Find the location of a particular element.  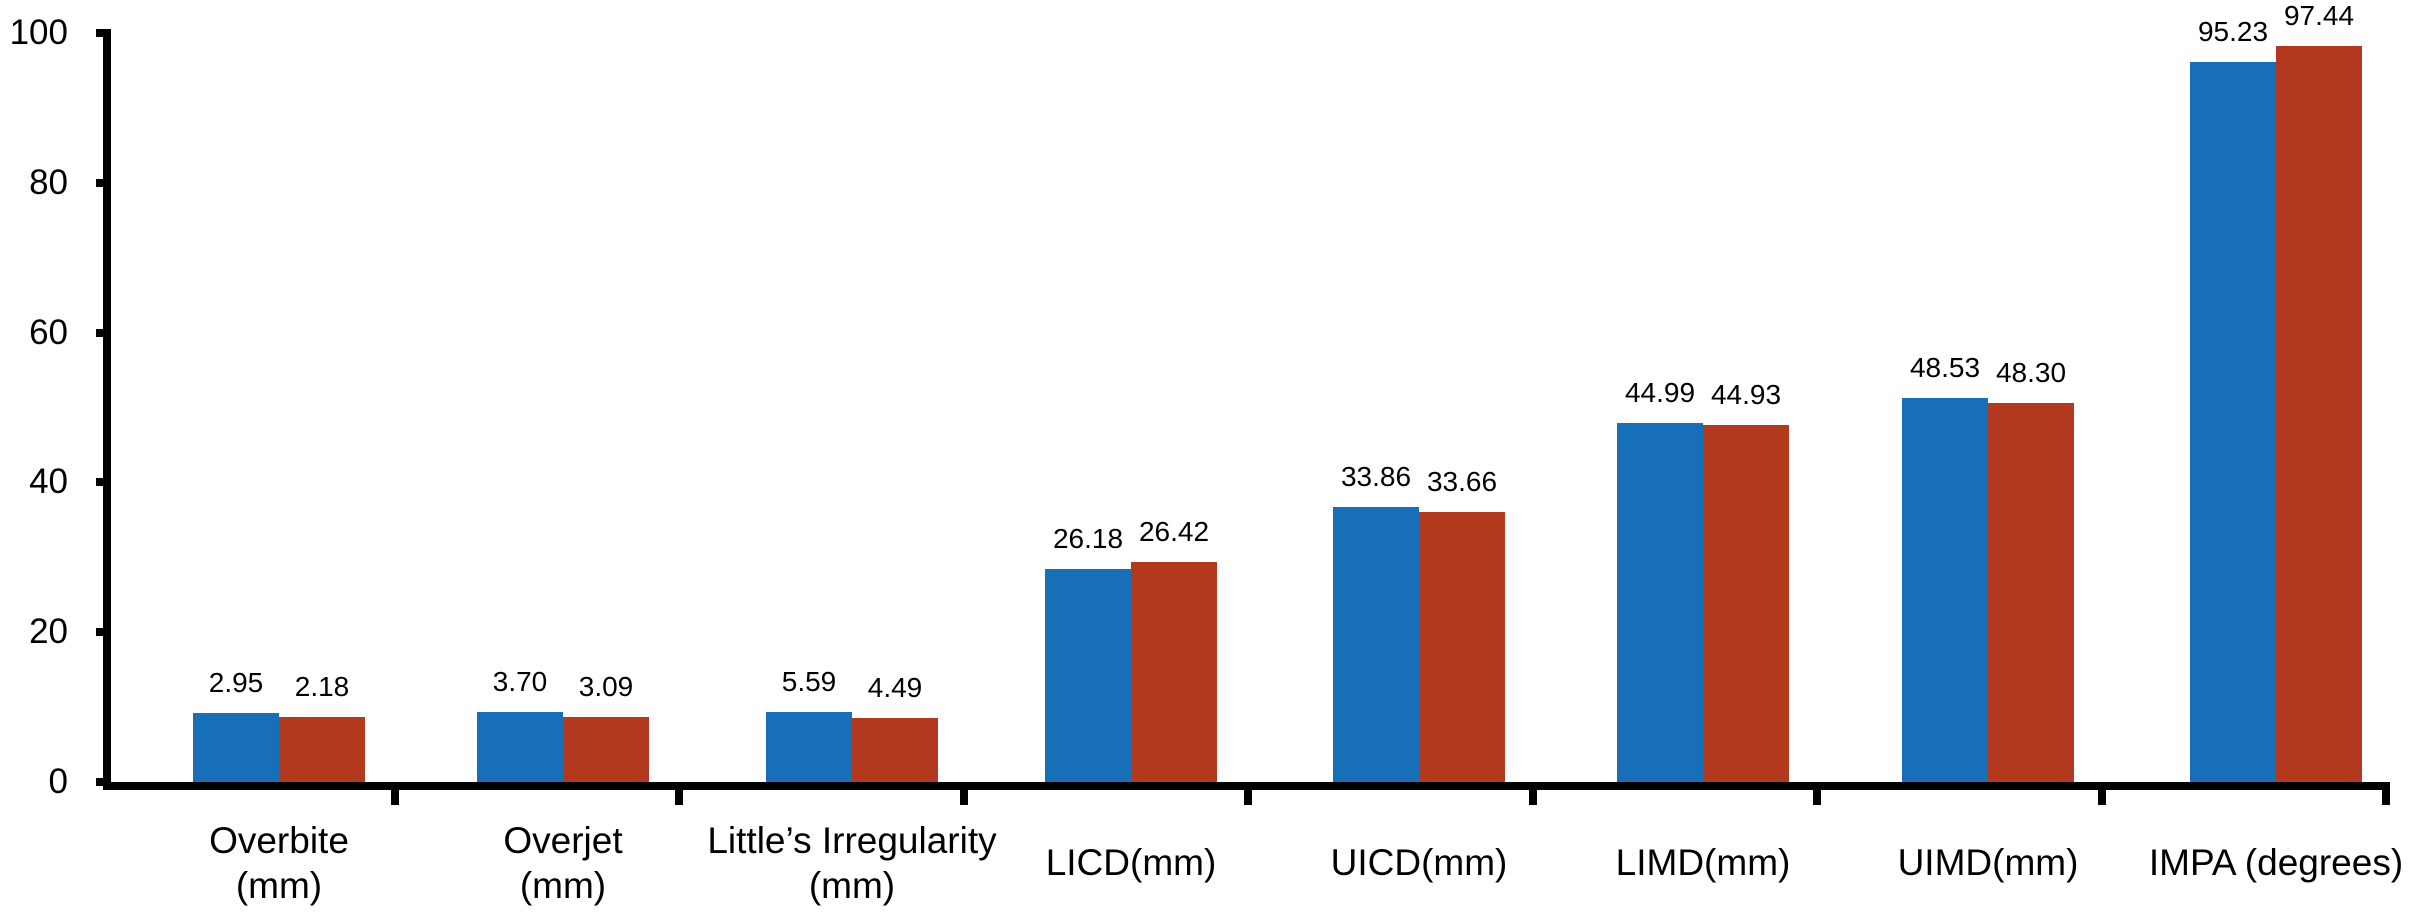

value-label-overjet-red: 3.09 is located at coordinates (606, 686).